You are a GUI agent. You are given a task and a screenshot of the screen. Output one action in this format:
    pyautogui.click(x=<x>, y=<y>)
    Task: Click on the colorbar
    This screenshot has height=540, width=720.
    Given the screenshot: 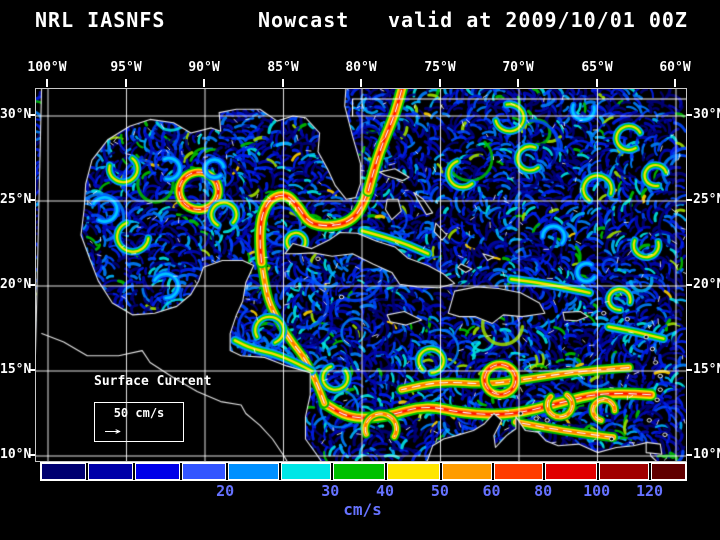 What is the action you would take?
    pyautogui.click(x=363, y=471)
    